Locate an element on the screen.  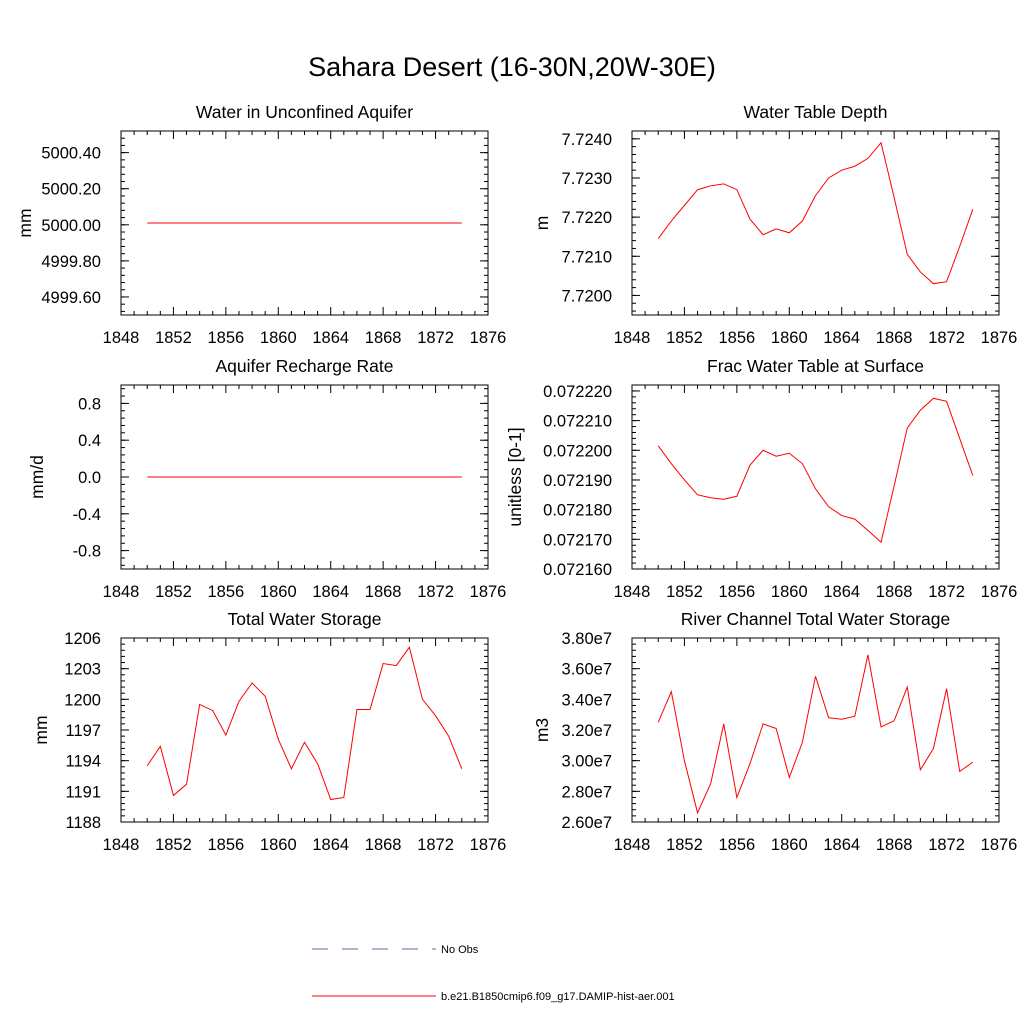
y-tick-label: 0.072160 is located at coordinates (577, 570).